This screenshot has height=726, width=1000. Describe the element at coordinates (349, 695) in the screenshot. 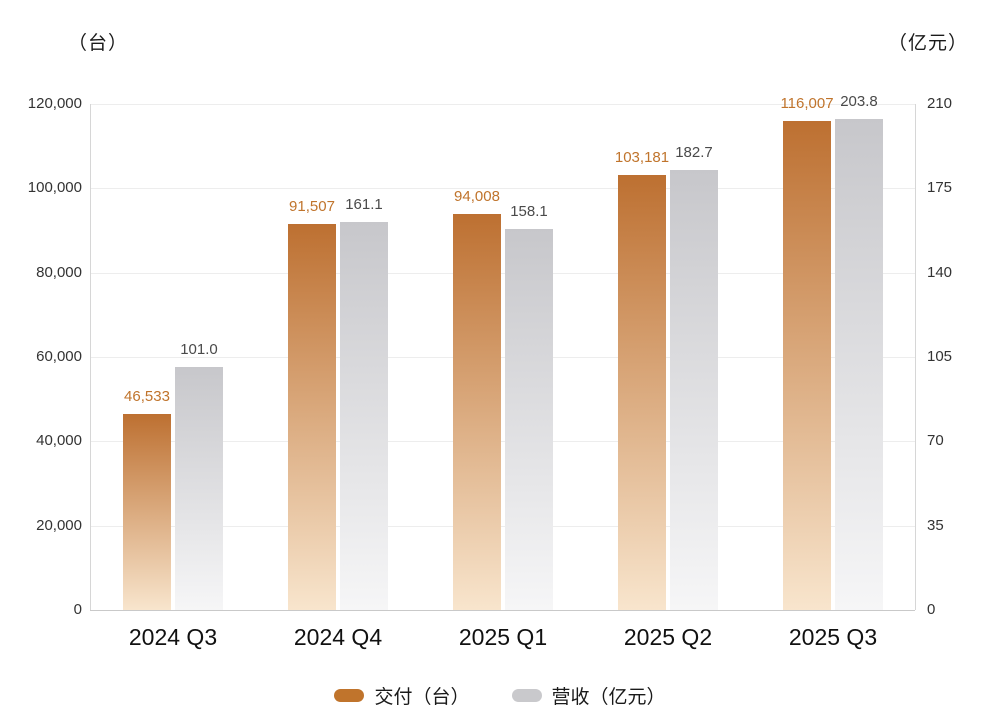

I see `delivery-swatch-icon` at that location.